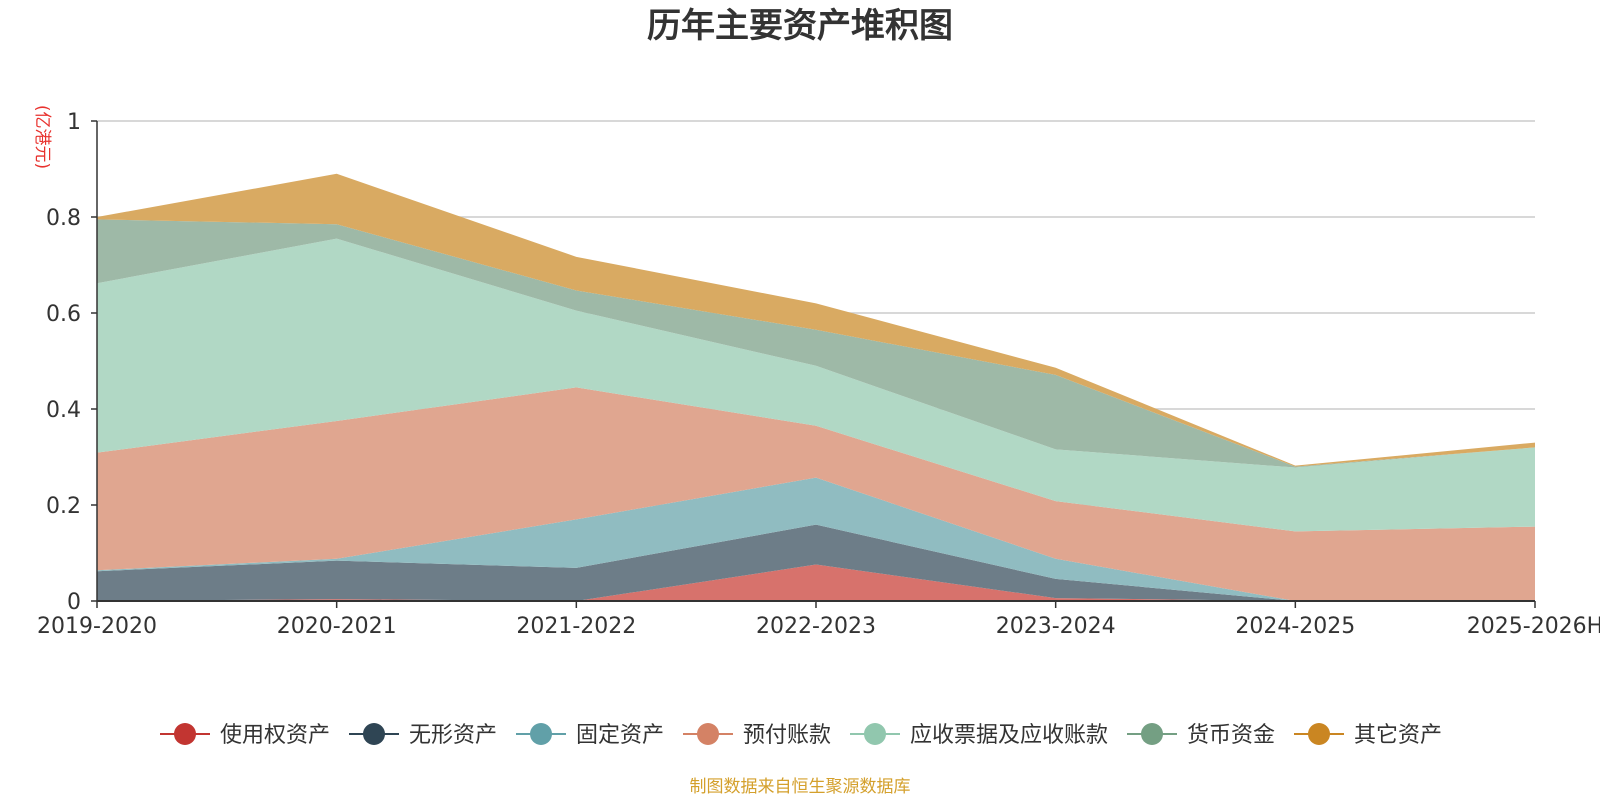 This screenshot has height=800, width=1600. What do you see at coordinates (1231, 735) in the screenshot?
I see `legend-label: 货币资金` at bounding box center [1231, 735].